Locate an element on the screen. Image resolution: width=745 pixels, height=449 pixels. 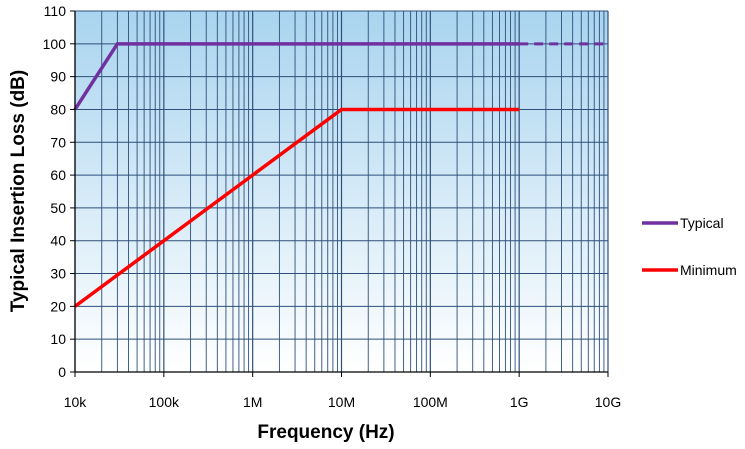
y-tick-label: 20 is located at coordinates (58, 306).